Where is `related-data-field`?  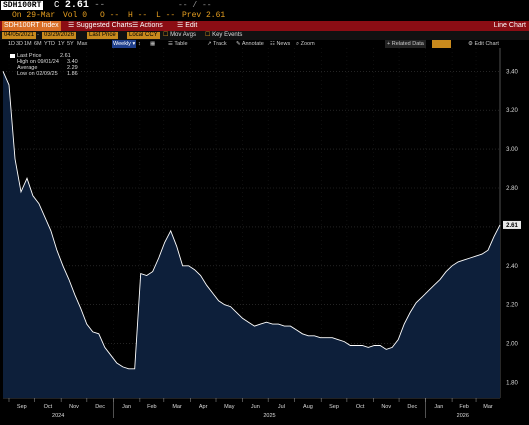 related-data-field is located at coordinates (442, 44).